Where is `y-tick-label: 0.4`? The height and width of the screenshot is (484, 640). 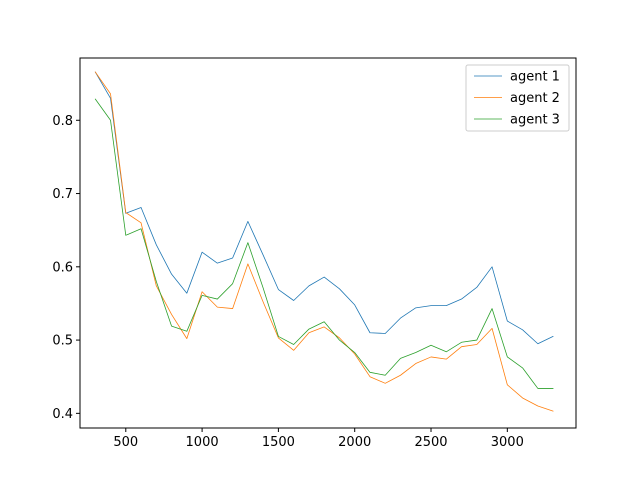 y-tick-label: 0.4 is located at coordinates (62, 414).